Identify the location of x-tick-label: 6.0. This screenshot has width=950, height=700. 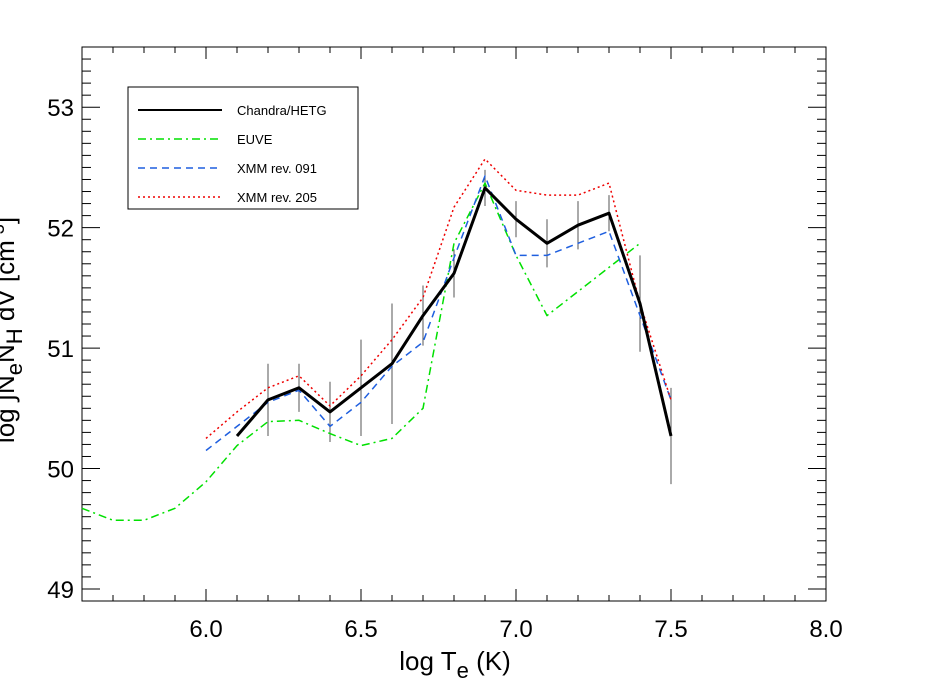
(205, 629).